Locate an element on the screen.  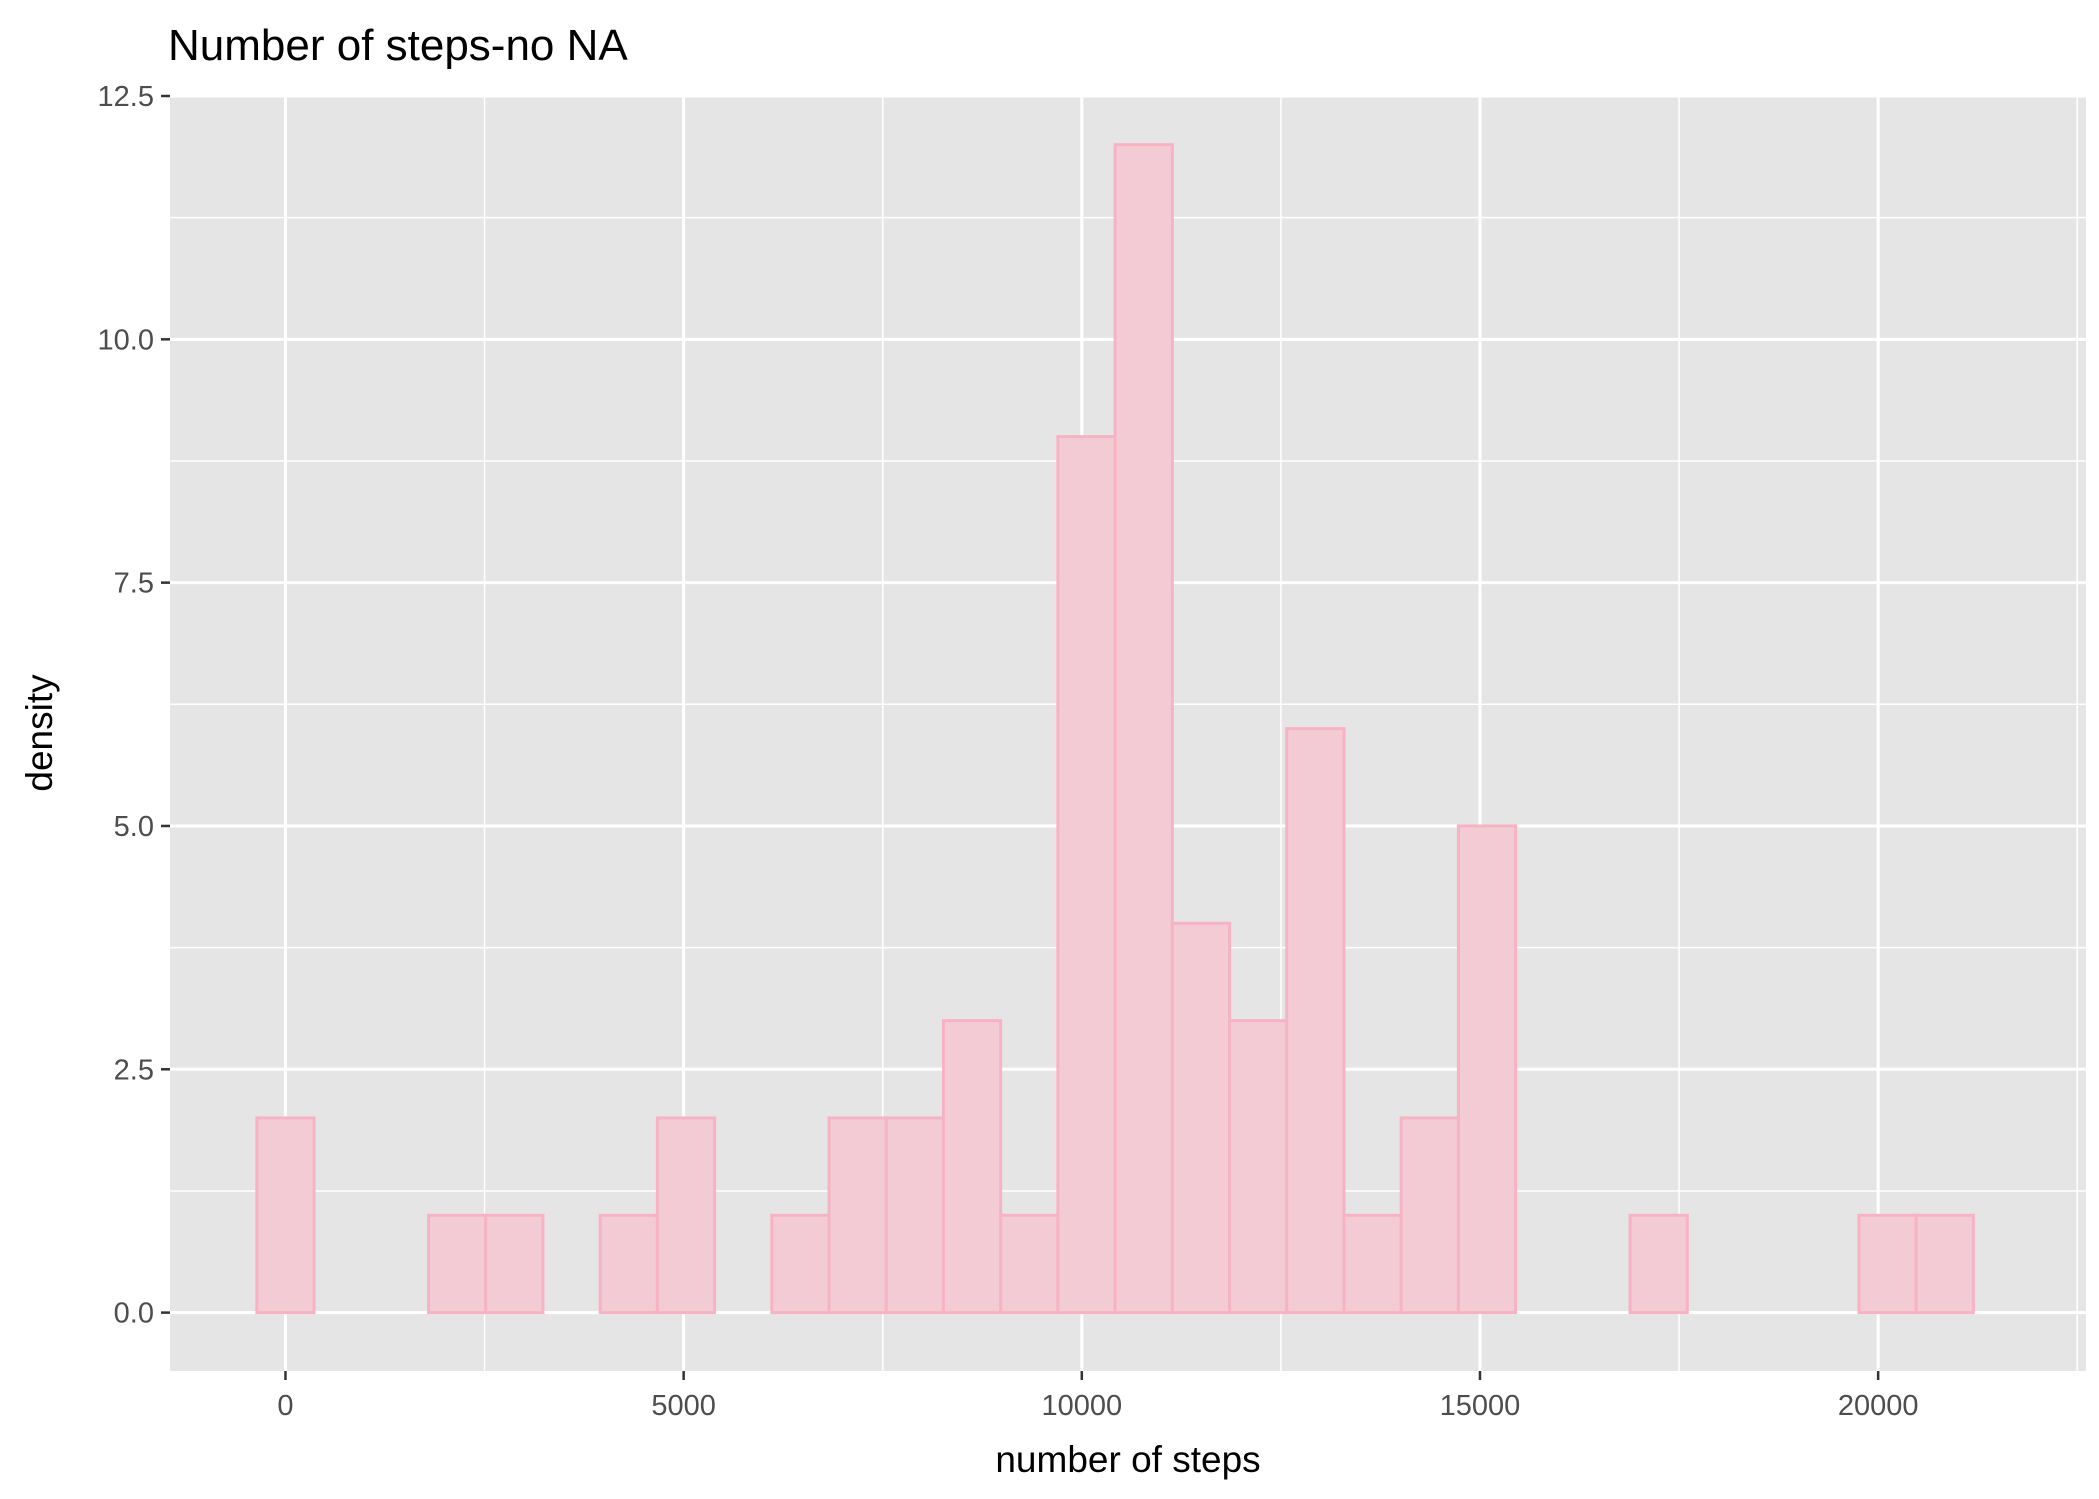
x-tick-label: 20000 is located at coordinates (1878, 1406).